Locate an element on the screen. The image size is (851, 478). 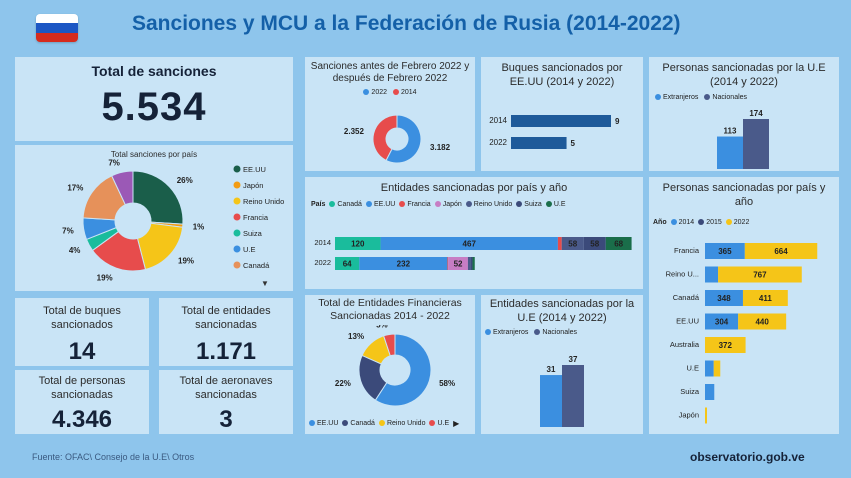
legend-label: Reino Unido is located at coordinates (406, 423).